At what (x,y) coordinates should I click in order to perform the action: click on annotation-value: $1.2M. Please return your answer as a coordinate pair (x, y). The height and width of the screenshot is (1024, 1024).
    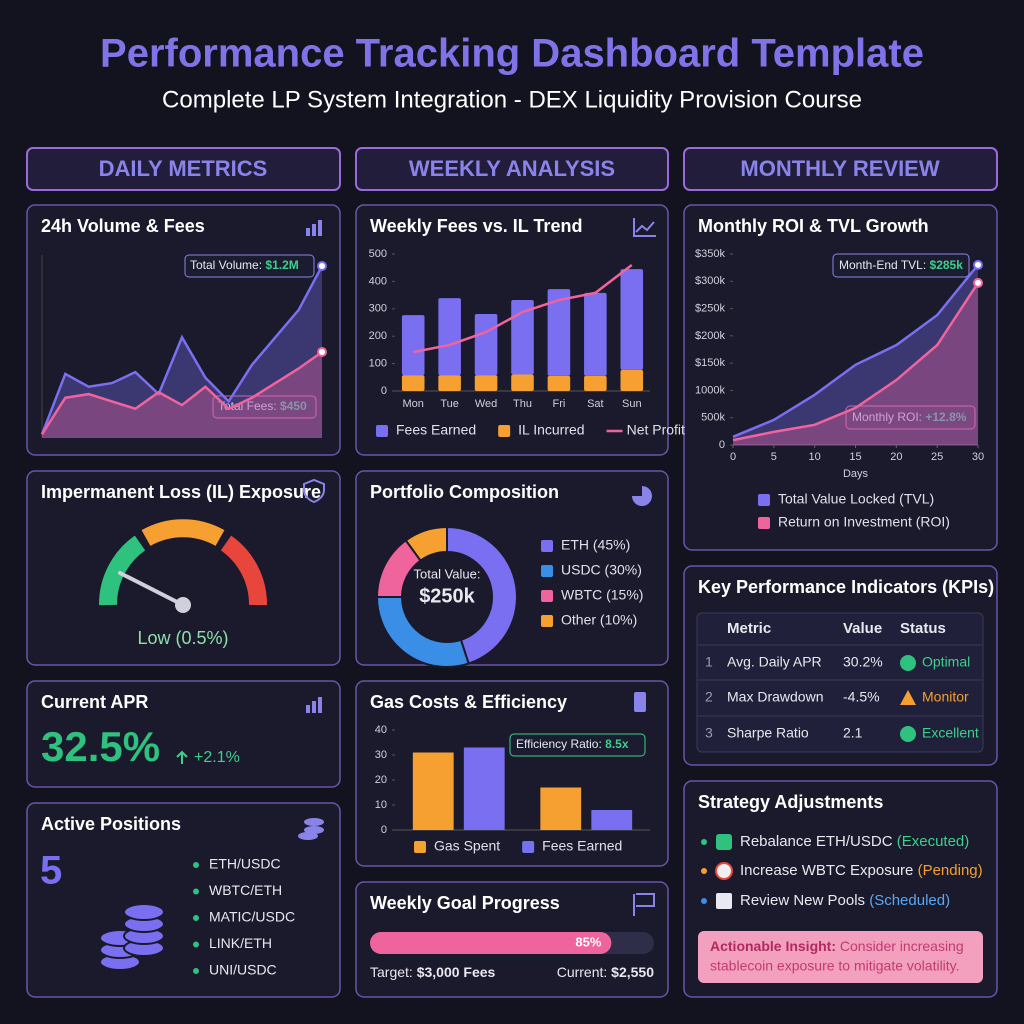
    Looking at the image, I should click on (281, 265).